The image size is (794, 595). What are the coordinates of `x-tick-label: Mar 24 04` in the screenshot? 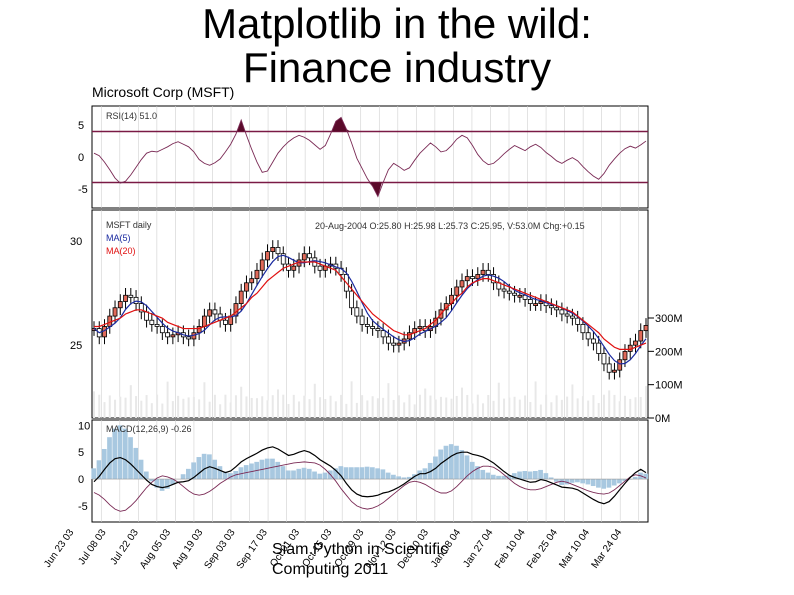 It's located at (607, 549).